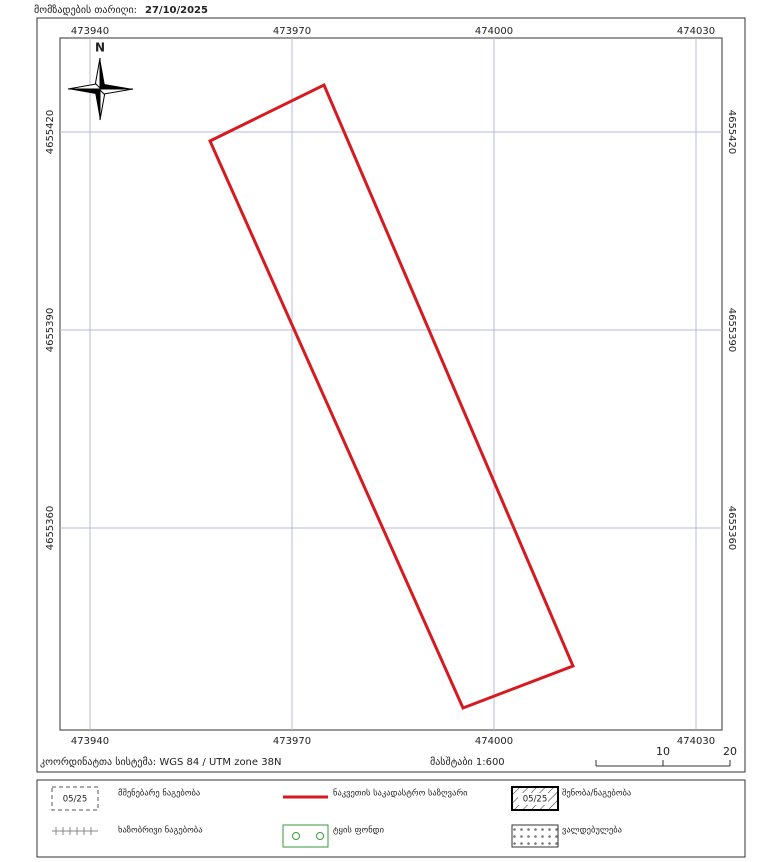 The image size is (770, 862). Describe the element at coordinates (730, 751) in the screenshot. I see `scalebar-label: 20` at that location.